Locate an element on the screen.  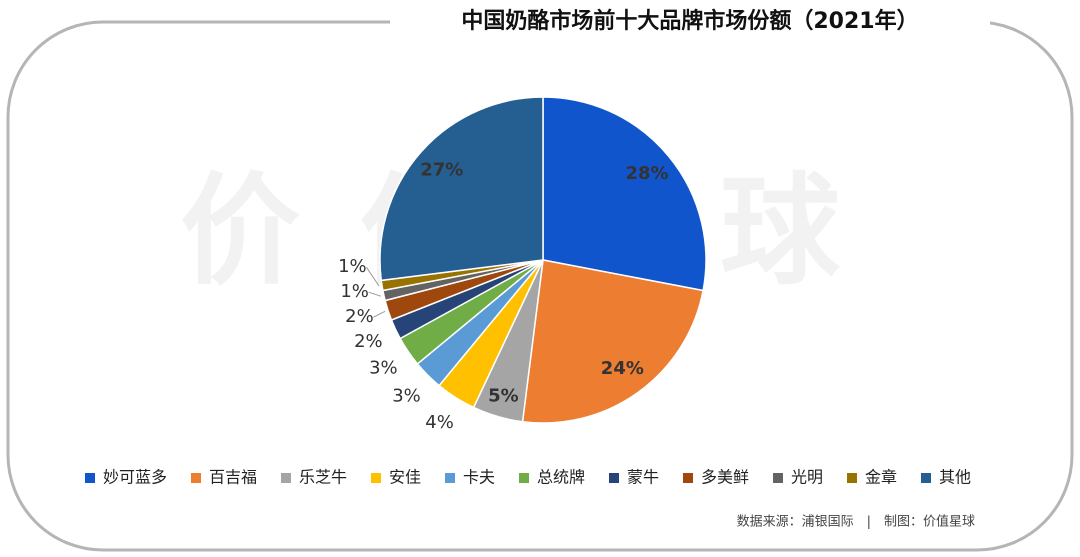
title-backdrop is located at coordinates (690, 23).